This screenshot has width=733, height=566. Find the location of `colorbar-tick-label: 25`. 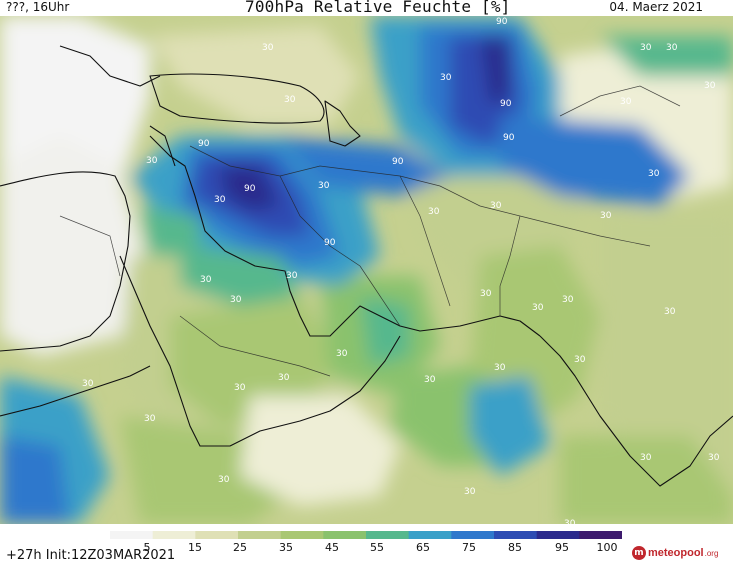

colorbar-tick-label: 25 is located at coordinates (240, 547).